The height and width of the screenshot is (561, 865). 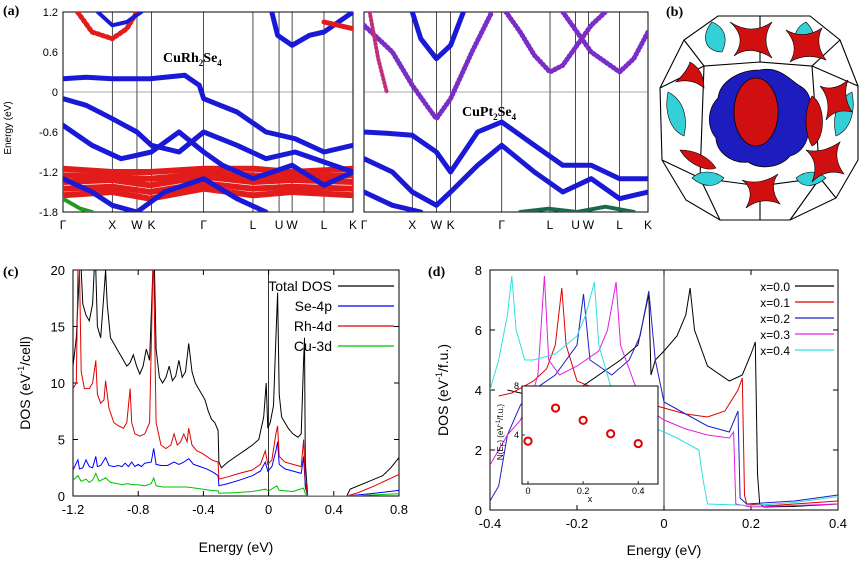 I want to click on panel-a-ytick-label: -1.8, so click(x=48, y=213).